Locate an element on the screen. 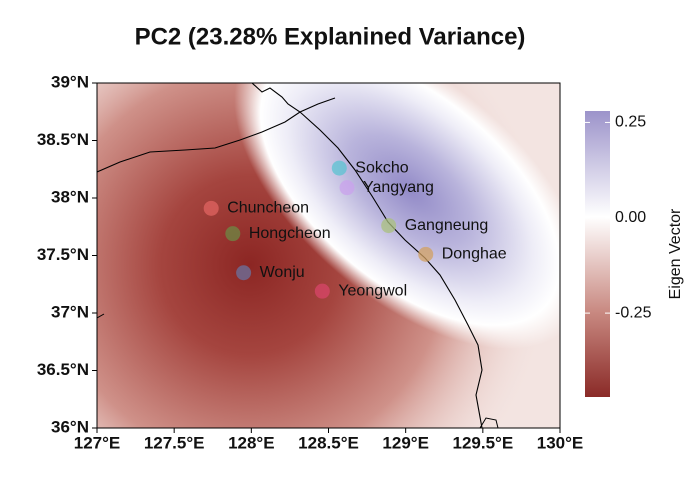 This screenshot has height=502, width=696. y-tick-label: 37°N is located at coordinates (70, 311).